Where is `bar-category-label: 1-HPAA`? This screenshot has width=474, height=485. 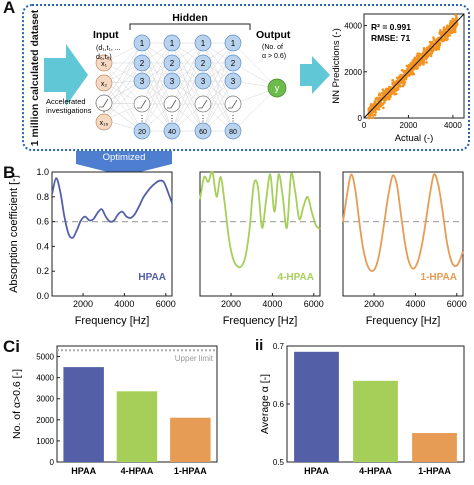 bar-category-label: 1-HPAA is located at coordinates (190, 471).